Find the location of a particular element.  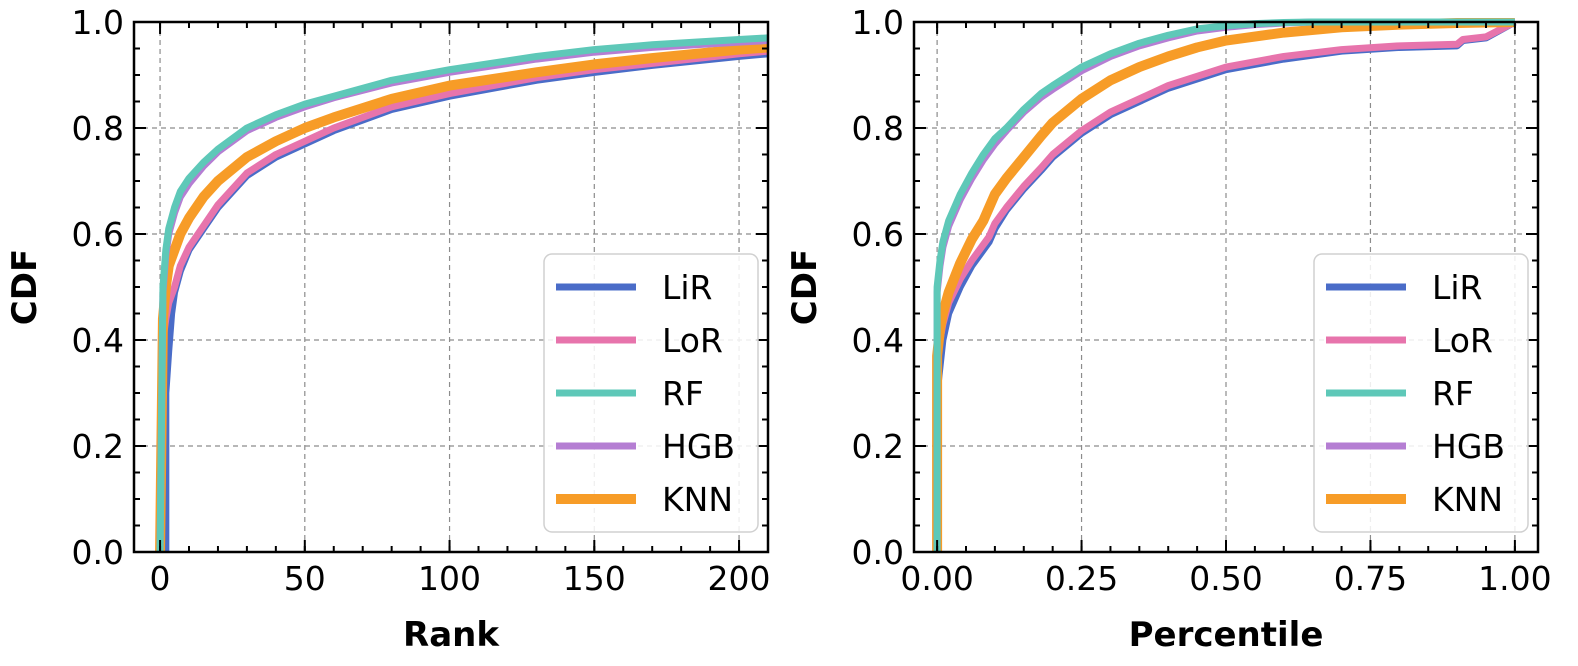

x-tick-label: 1.00 is located at coordinates (1514, 578).